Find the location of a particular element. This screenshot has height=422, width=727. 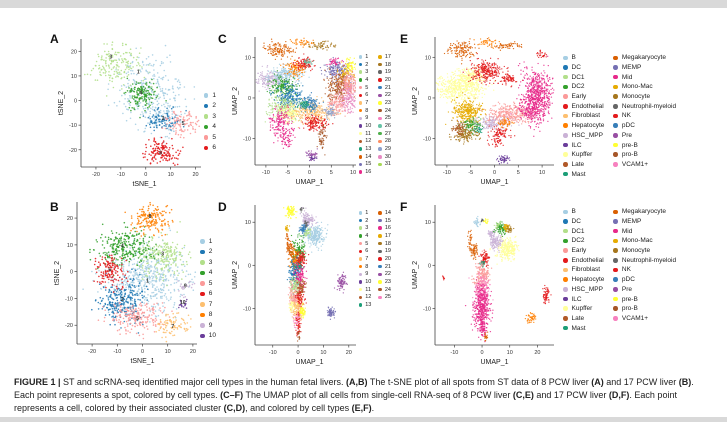

legend-label: DC1 is located at coordinates (578, 77).